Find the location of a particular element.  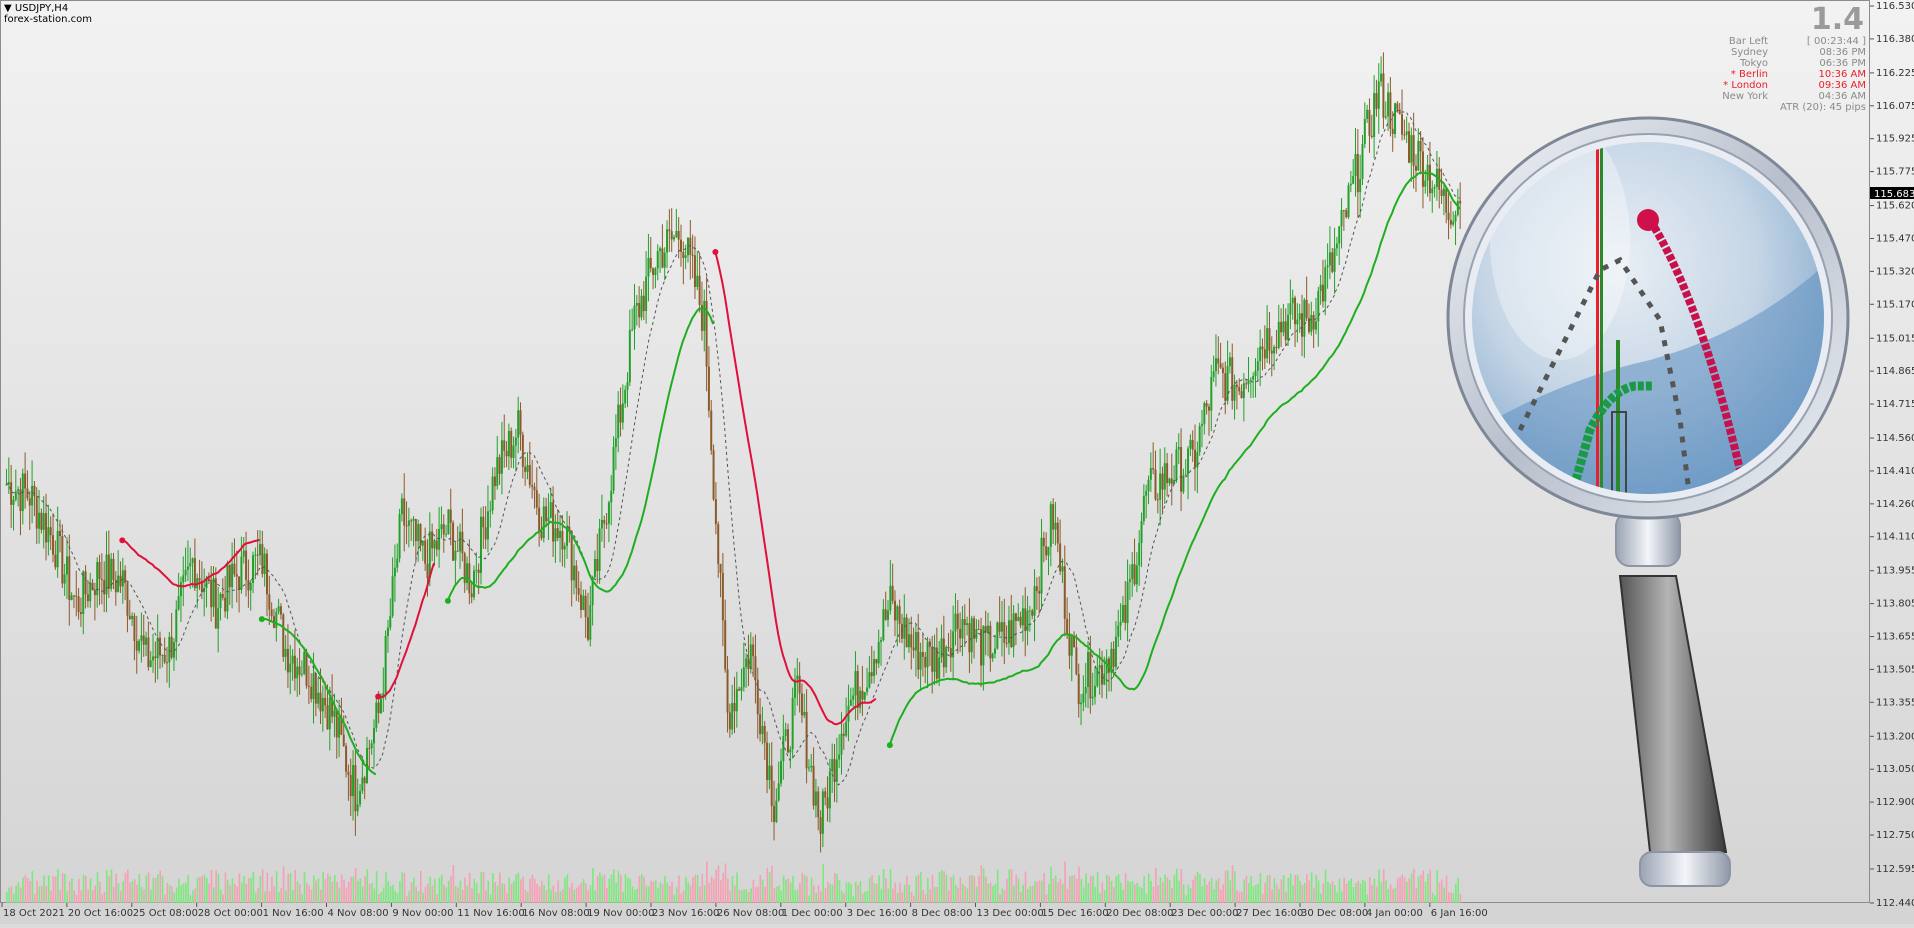

x-tick-label: 15 Dec 16:00 is located at coordinates (1074, 913).